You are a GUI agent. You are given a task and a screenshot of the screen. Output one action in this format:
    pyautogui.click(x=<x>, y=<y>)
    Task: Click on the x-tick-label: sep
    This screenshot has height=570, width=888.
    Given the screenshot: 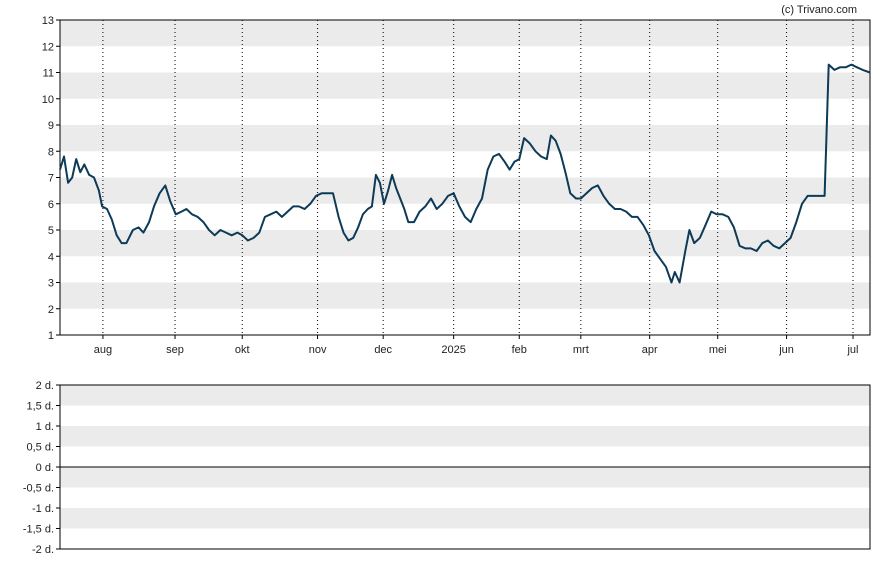 What is the action you would take?
    pyautogui.click(x=175, y=350)
    